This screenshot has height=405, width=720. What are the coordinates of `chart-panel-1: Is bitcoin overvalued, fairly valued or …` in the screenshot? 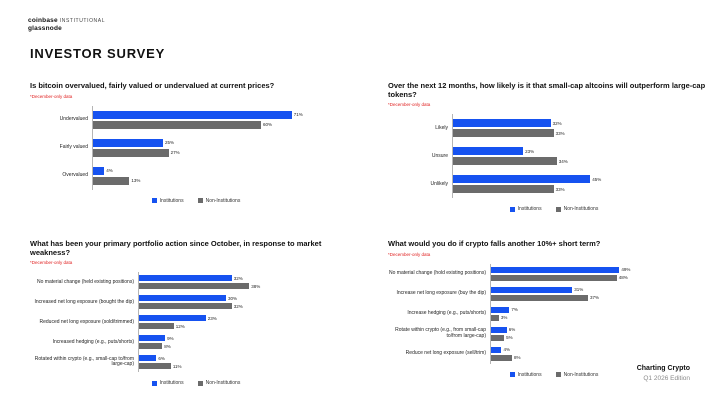 It's located at (196, 142).